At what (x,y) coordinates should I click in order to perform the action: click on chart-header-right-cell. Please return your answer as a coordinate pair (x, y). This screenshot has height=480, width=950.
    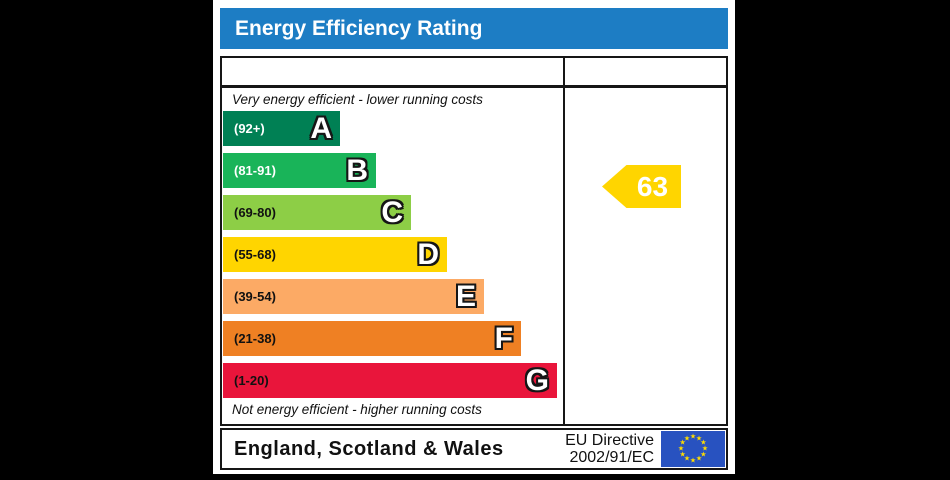
    Looking at the image, I should click on (645, 71).